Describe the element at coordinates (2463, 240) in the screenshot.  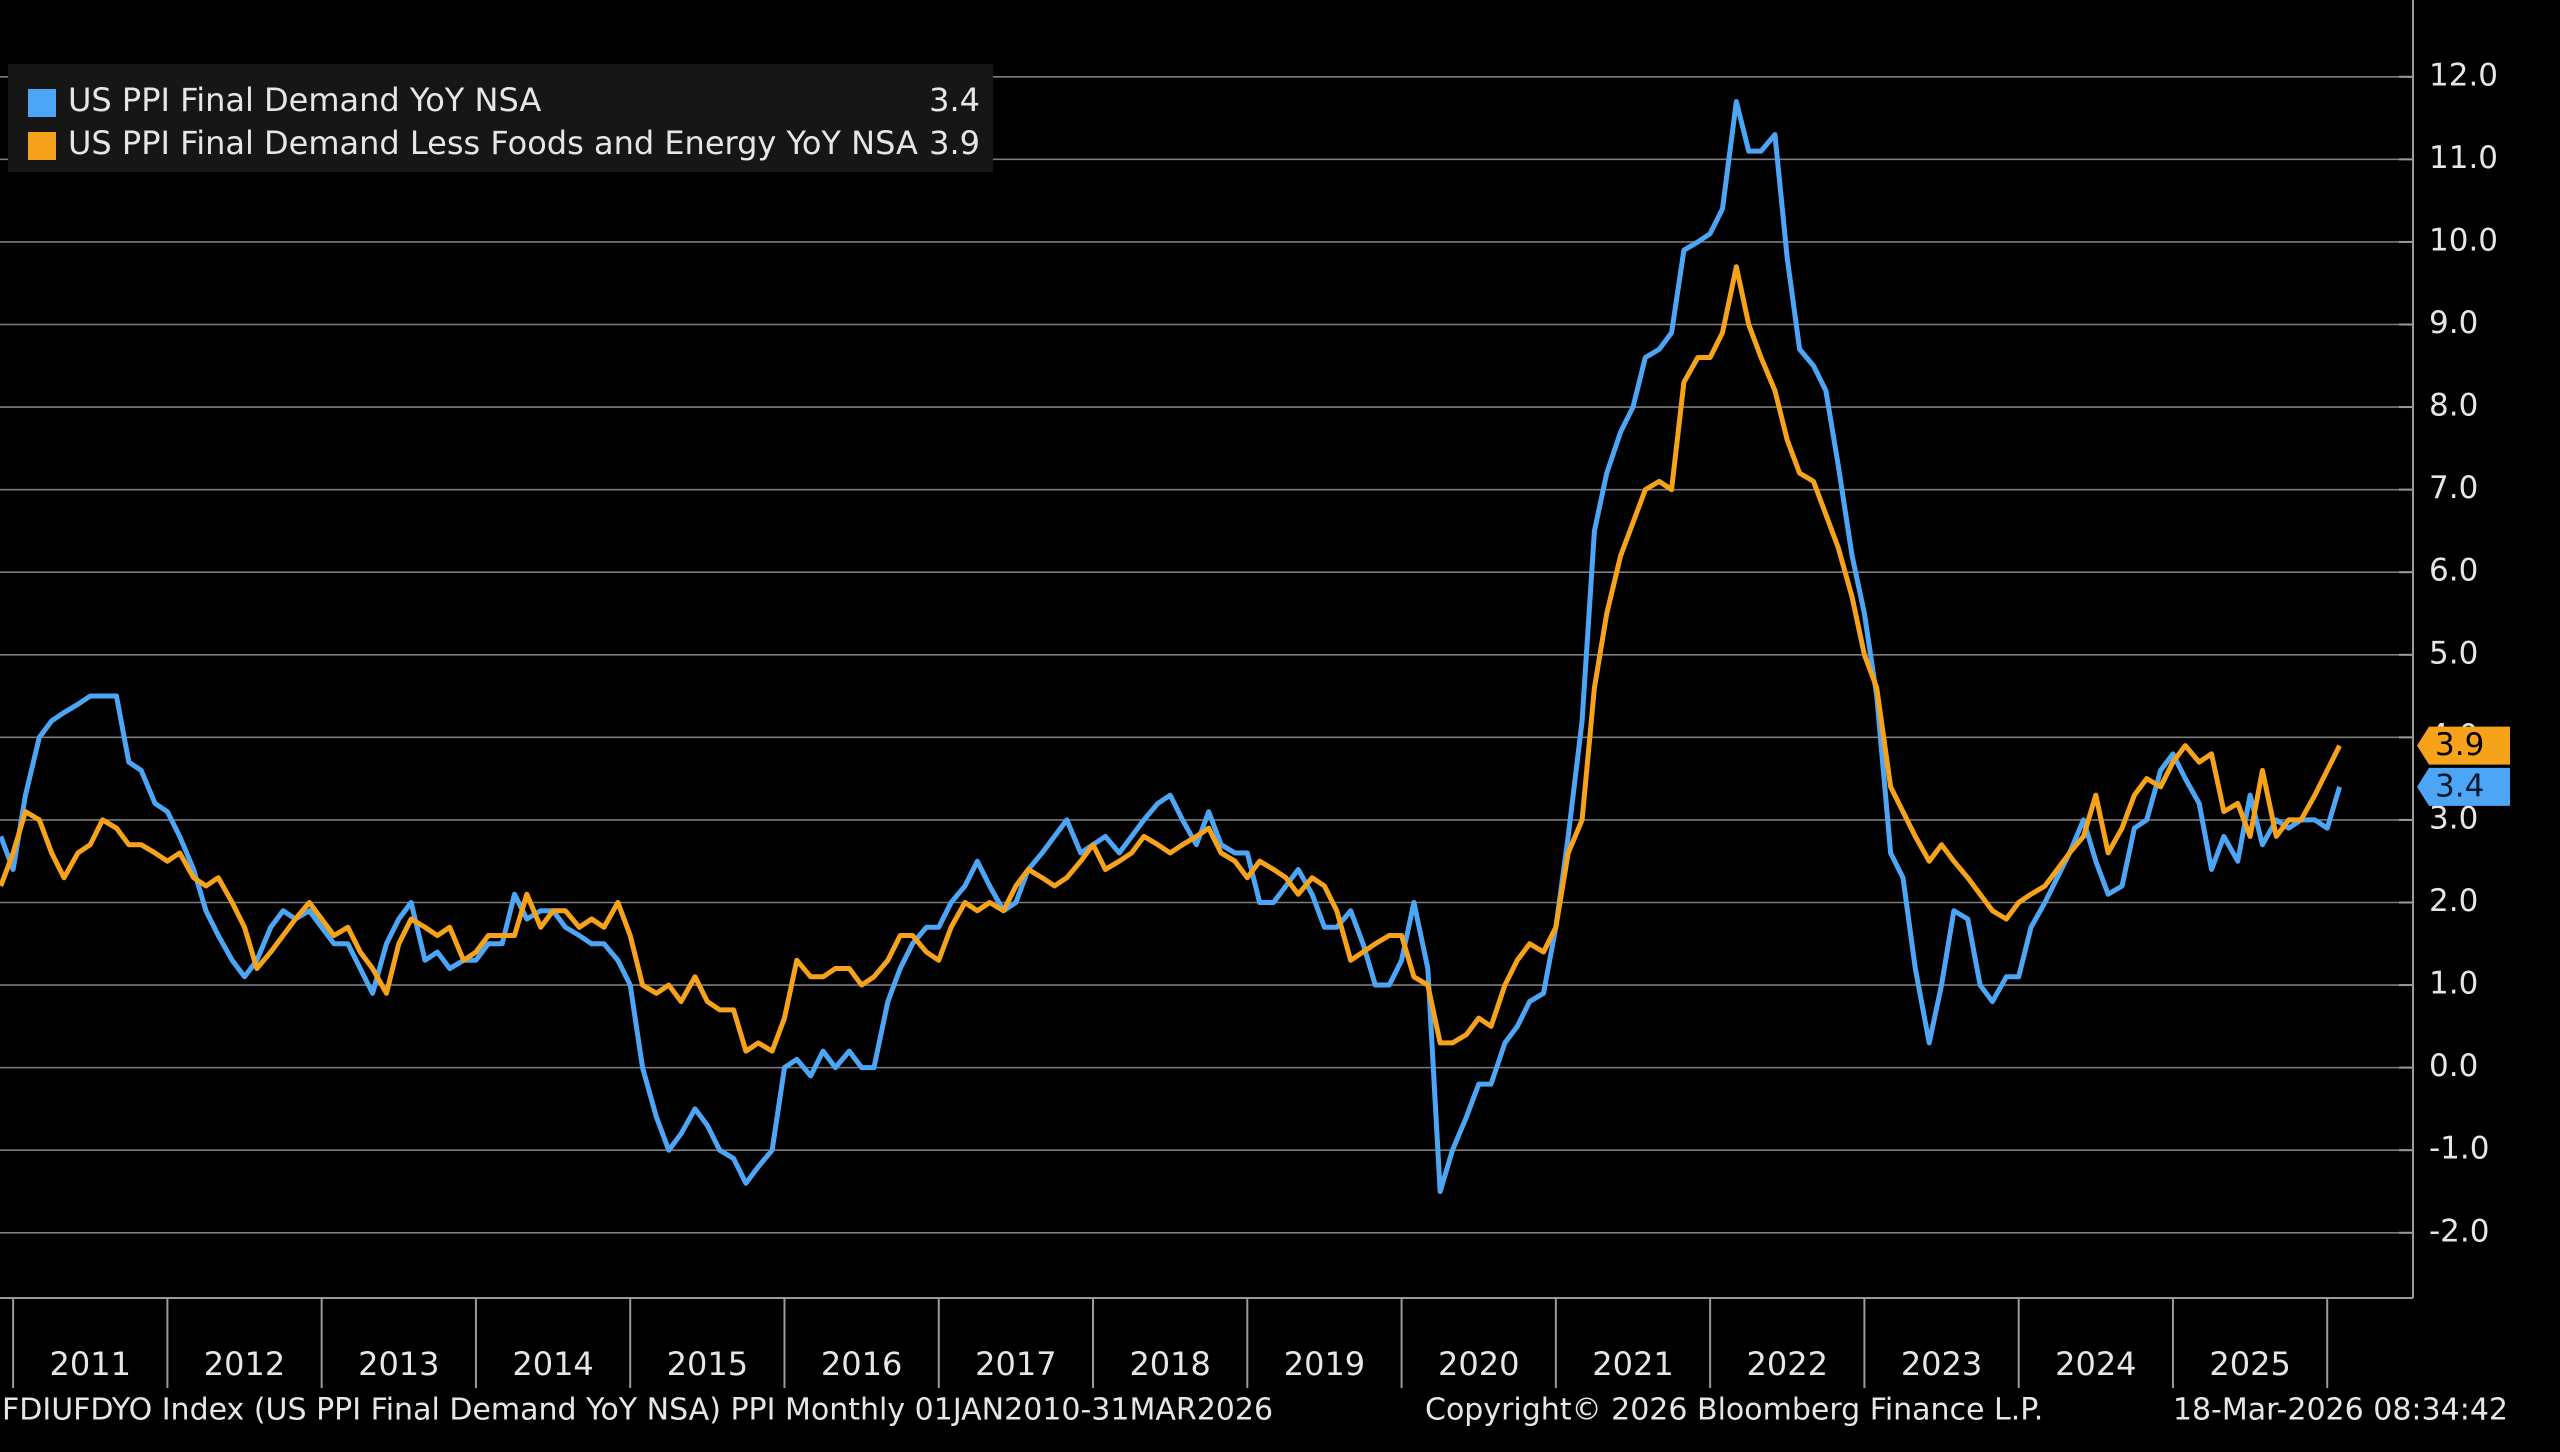
I see `y-tick-label: 10.0` at that location.